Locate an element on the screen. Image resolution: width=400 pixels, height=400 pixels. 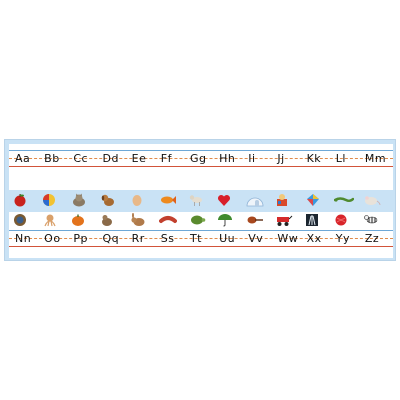
letter-pair: Xx is located at coordinates (314, 238).